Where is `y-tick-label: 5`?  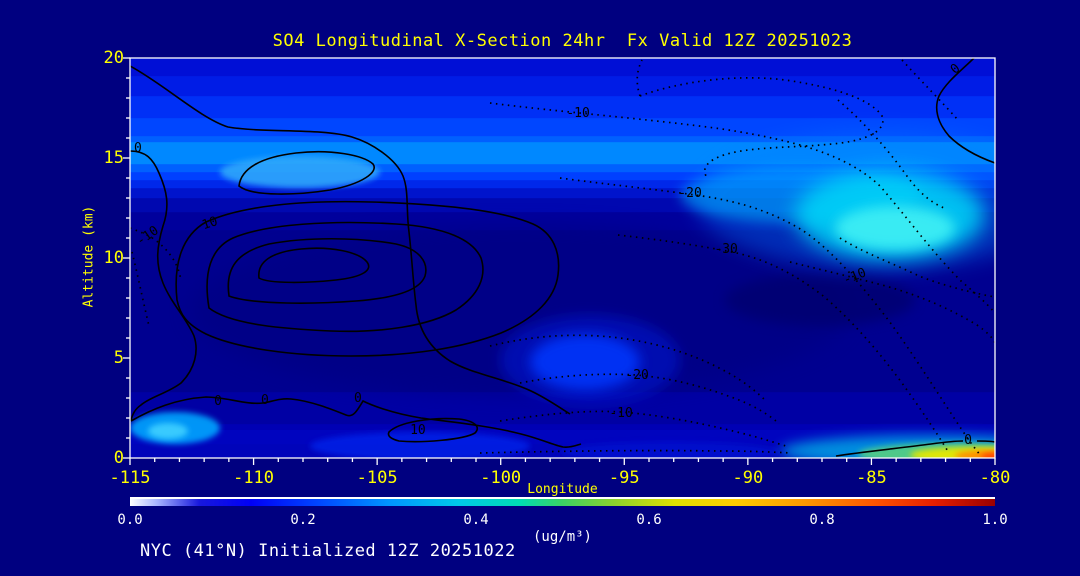
y-tick-label: 5 is located at coordinates (118, 358).